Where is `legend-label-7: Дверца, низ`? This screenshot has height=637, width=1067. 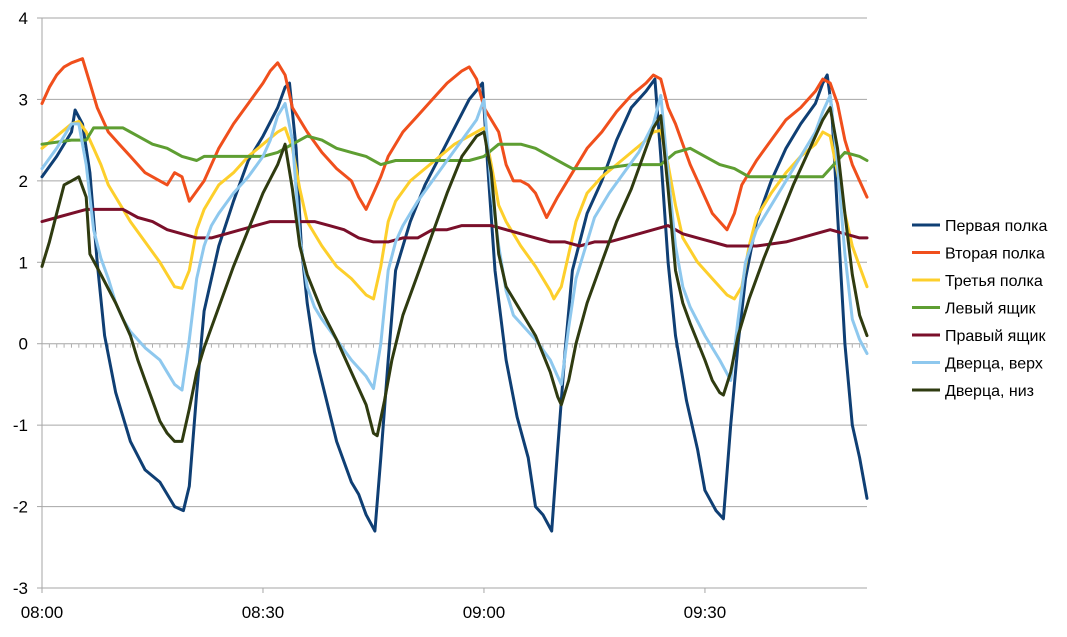
legend-label-7: Дверца, низ is located at coordinates (989, 391).